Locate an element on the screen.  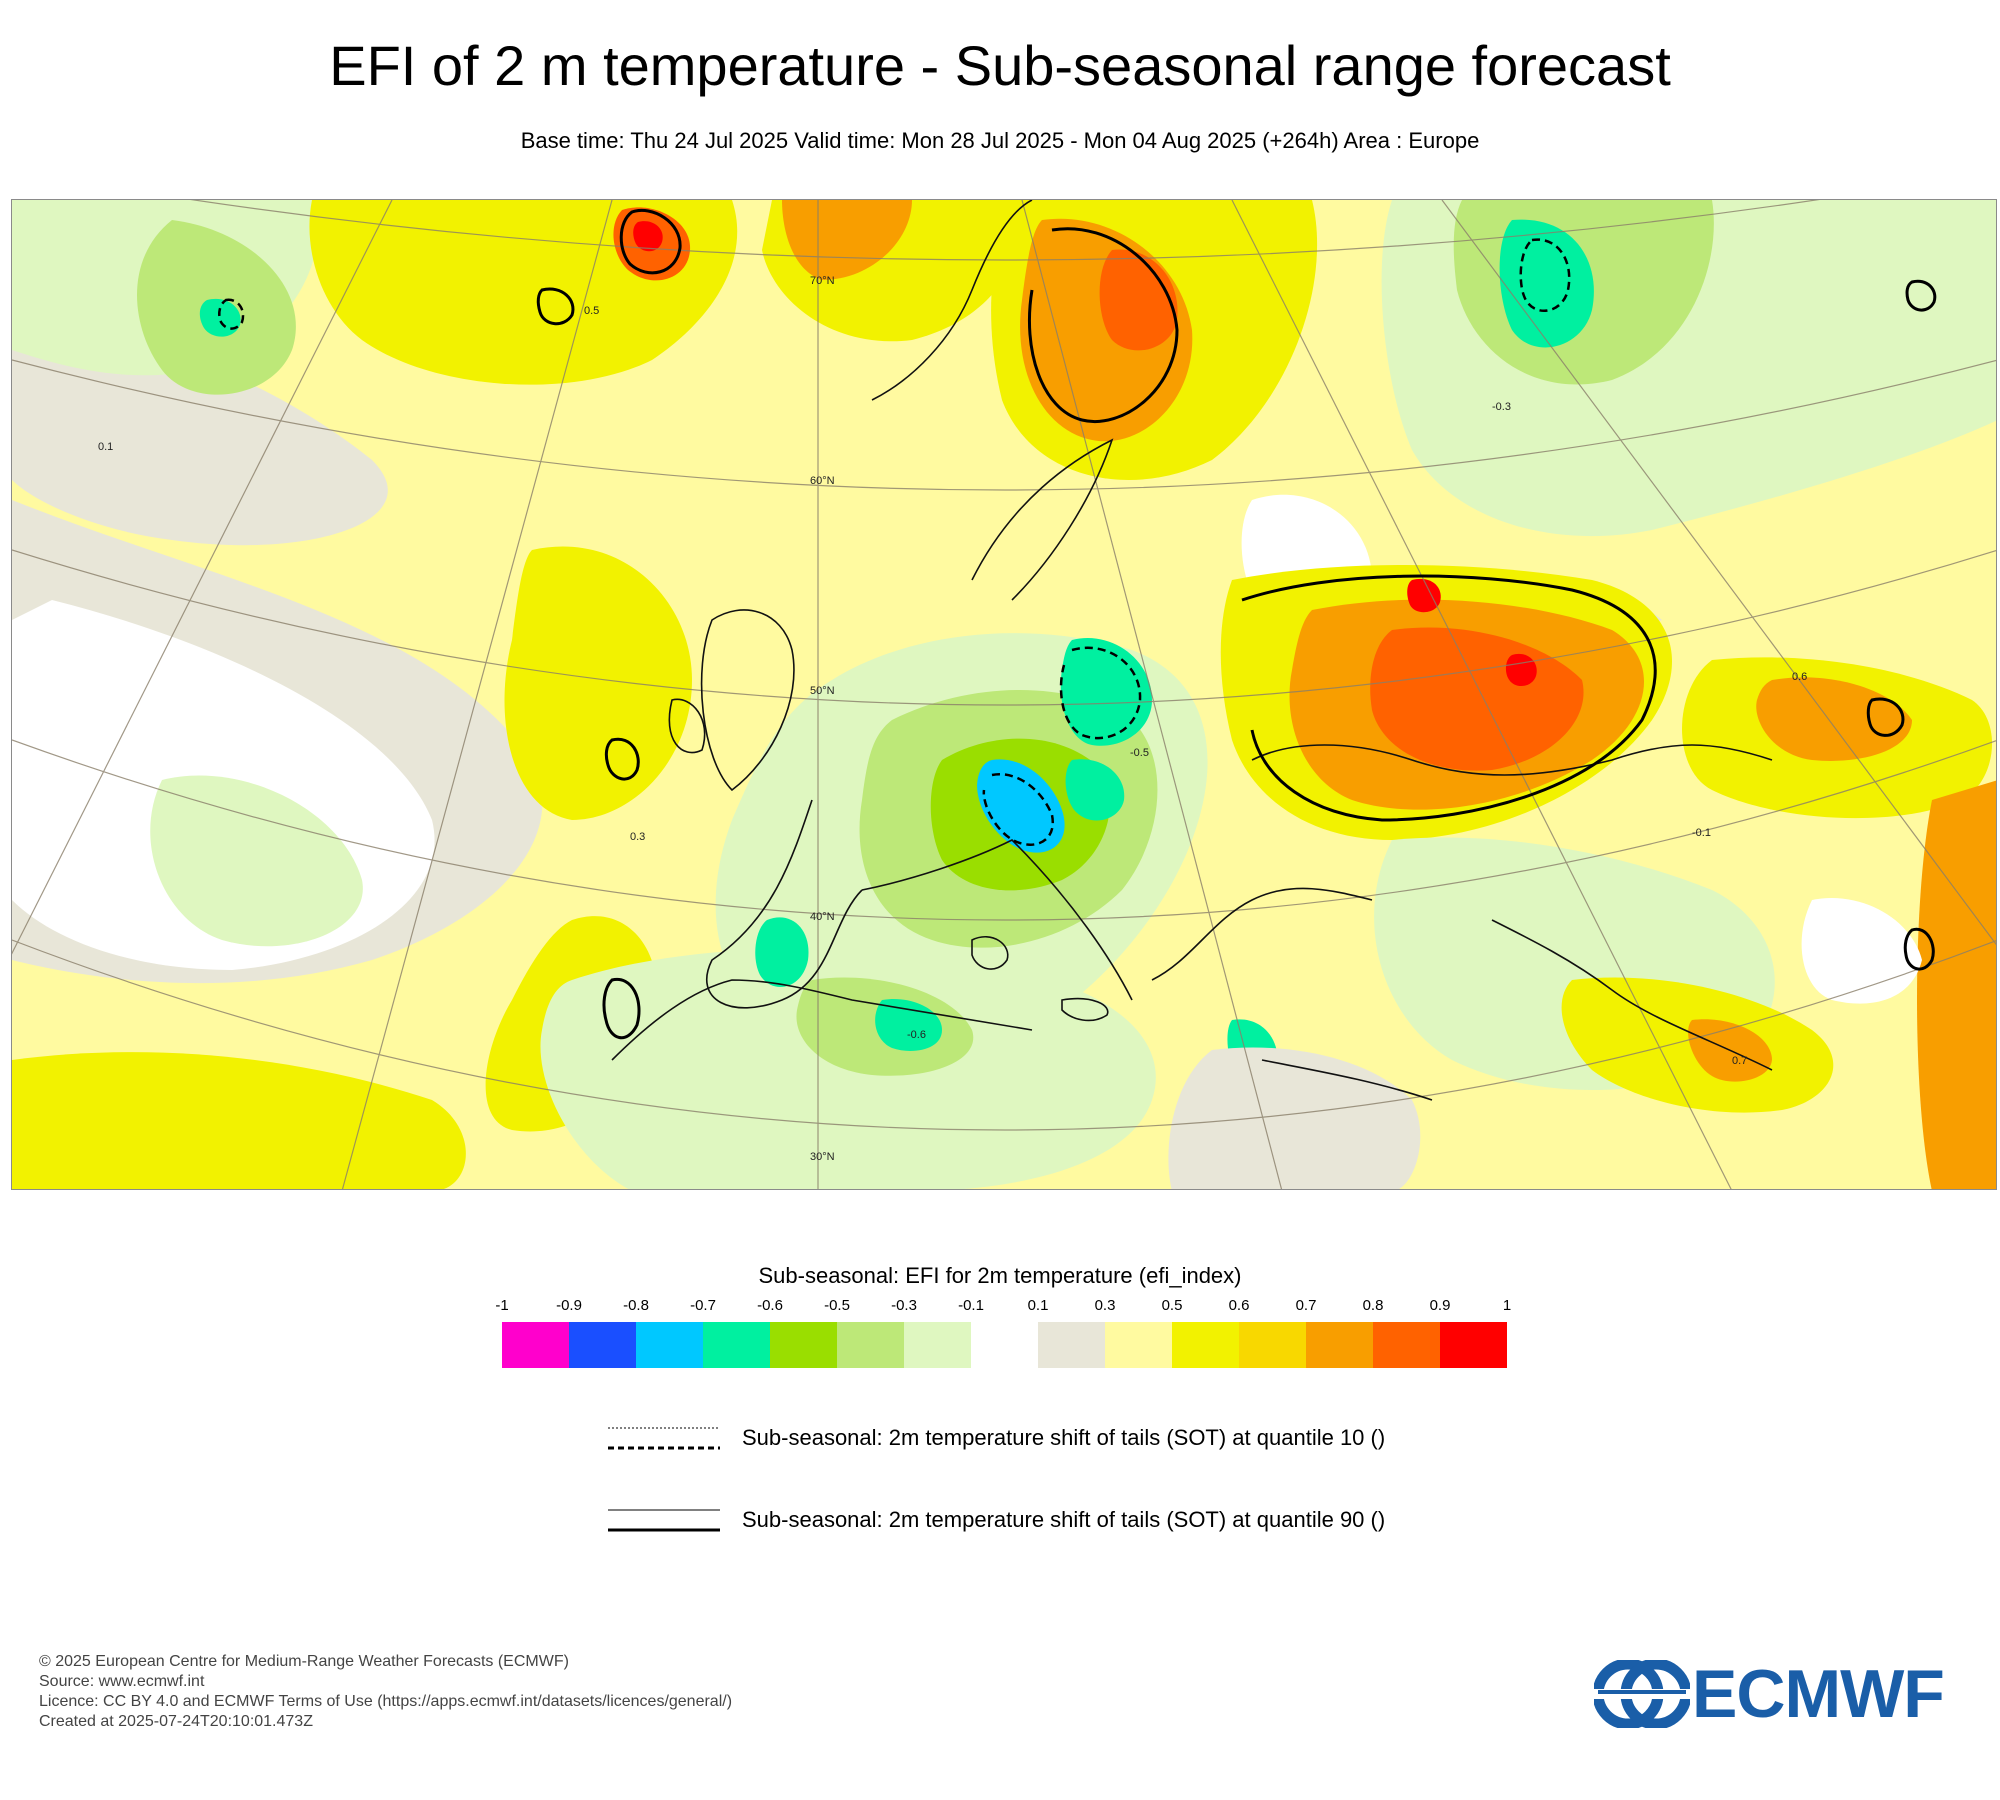
contour-label: 0.5 is located at coordinates (591, 311).